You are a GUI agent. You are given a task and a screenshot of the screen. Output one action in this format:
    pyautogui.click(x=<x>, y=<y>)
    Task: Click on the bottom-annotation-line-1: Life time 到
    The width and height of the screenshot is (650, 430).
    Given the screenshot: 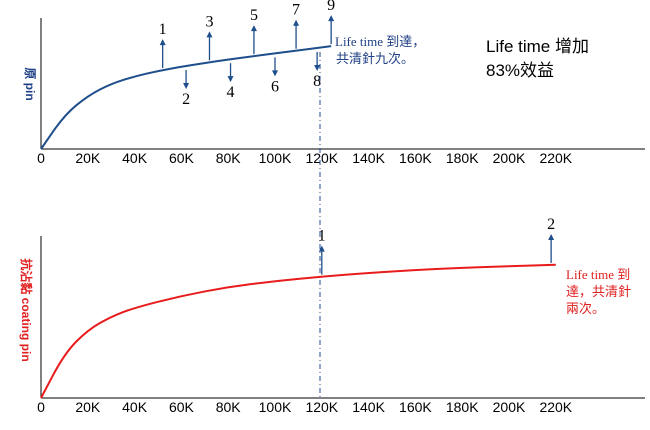 What is the action you would take?
    pyautogui.click(x=598, y=274)
    